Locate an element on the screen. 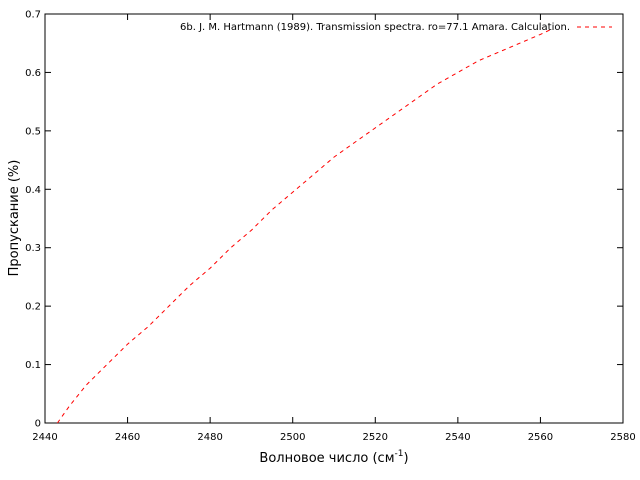 The width and height of the screenshot is (640, 480). y-tick-label: 0.1 is located at coordinates (33, 365).